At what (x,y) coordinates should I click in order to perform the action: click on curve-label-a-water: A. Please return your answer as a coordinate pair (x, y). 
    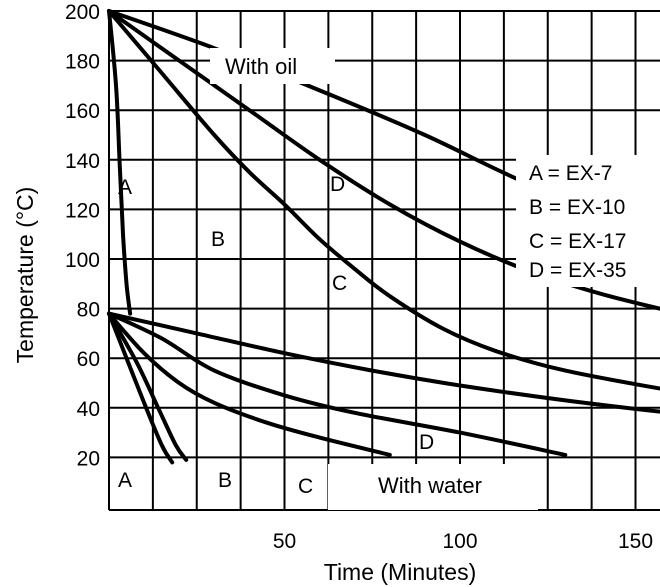
    Looking at the image, I should click on (125, 480).